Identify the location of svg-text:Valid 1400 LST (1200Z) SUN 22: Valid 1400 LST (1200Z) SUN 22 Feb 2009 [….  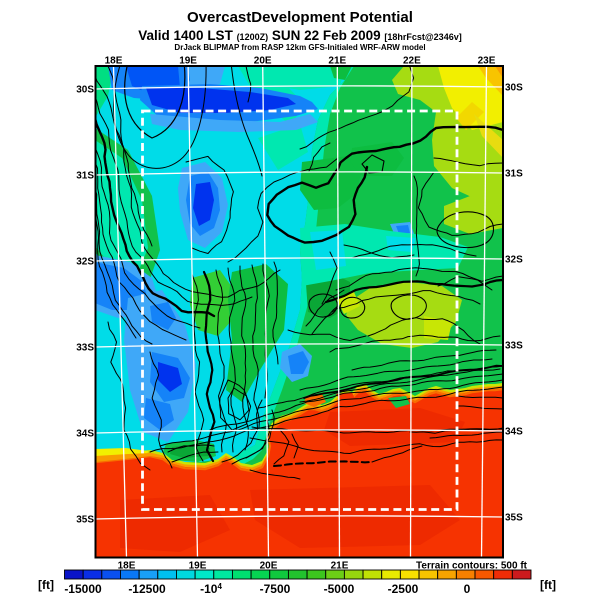
(299, 35).